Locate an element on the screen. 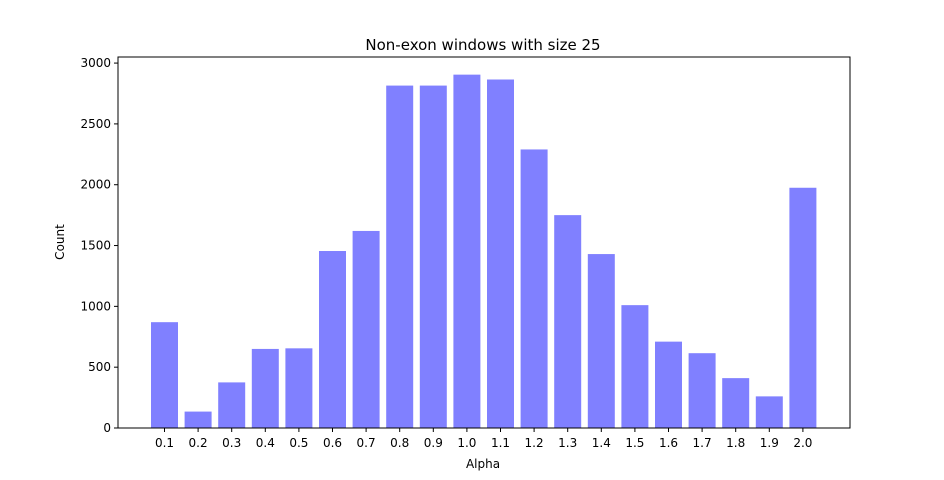 Image resolution: width=944 pixels, height=480 pixels. bar-0.9 is located at coordinates (433, 256).